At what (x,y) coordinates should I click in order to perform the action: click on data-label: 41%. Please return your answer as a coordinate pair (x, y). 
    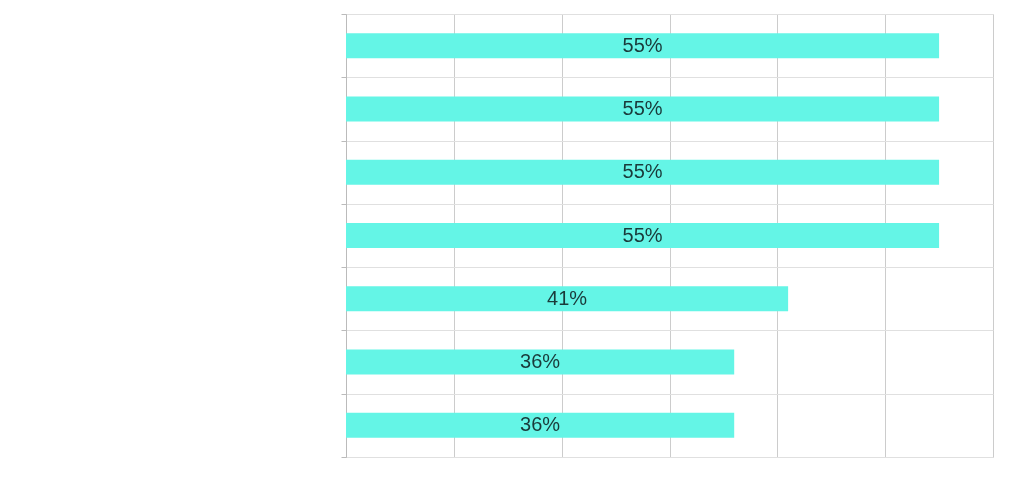
    Looking at the image, I should click on (567, 297).